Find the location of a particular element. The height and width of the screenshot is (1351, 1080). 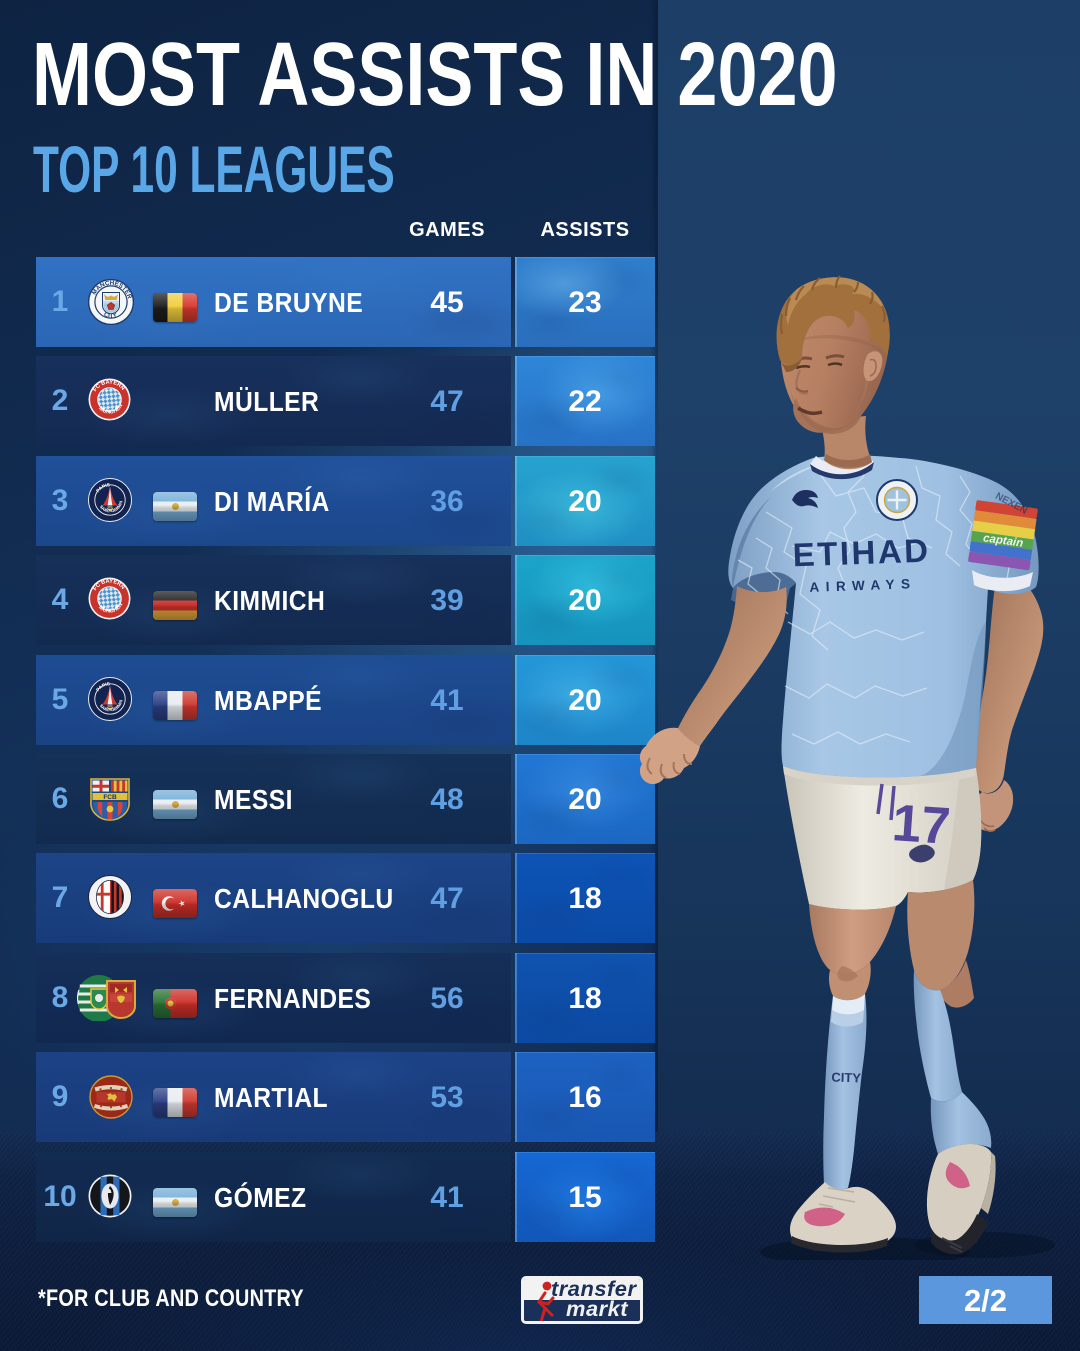

svg-text: captain is located at coordinates (1003, 540).